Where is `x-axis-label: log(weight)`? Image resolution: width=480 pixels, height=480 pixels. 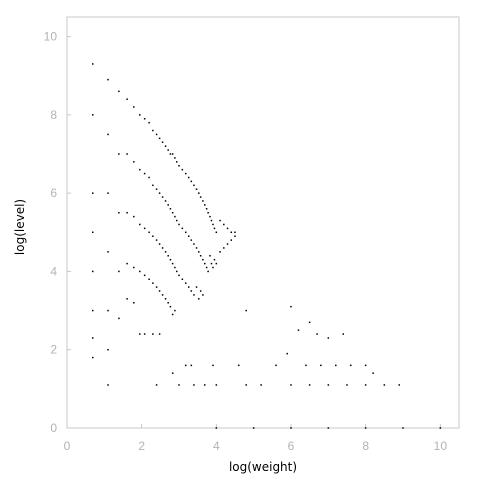
x-axis-label: log(weight) is located at coordinates (263, 467).